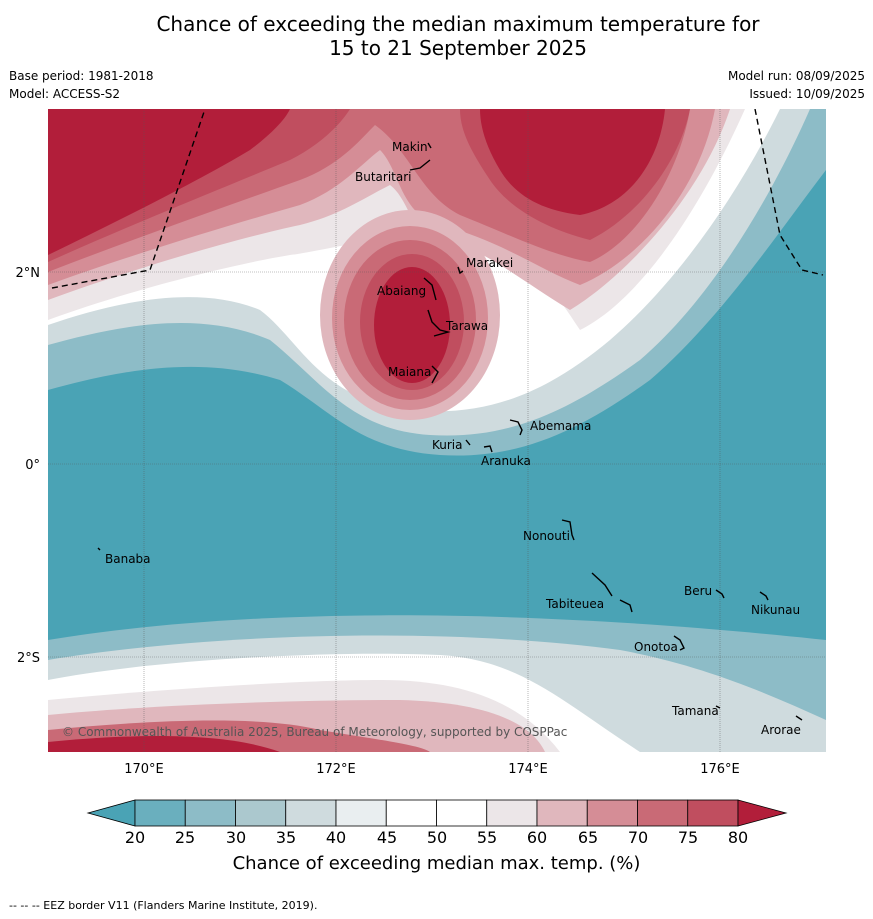  I want to click on lat-label-2s: 2°S, so click(28, 658).